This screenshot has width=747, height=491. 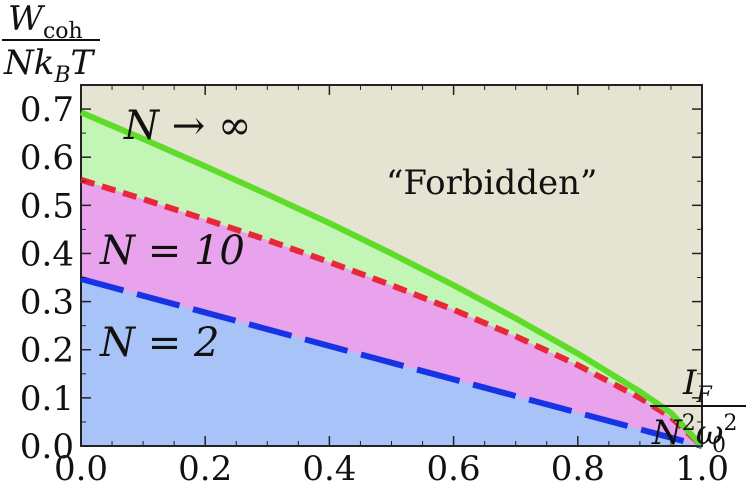 What do you see at coordinates (205, 469) in the screenshot?
I see `x-tick-label: 0.2` at bounding box center [205, 469].